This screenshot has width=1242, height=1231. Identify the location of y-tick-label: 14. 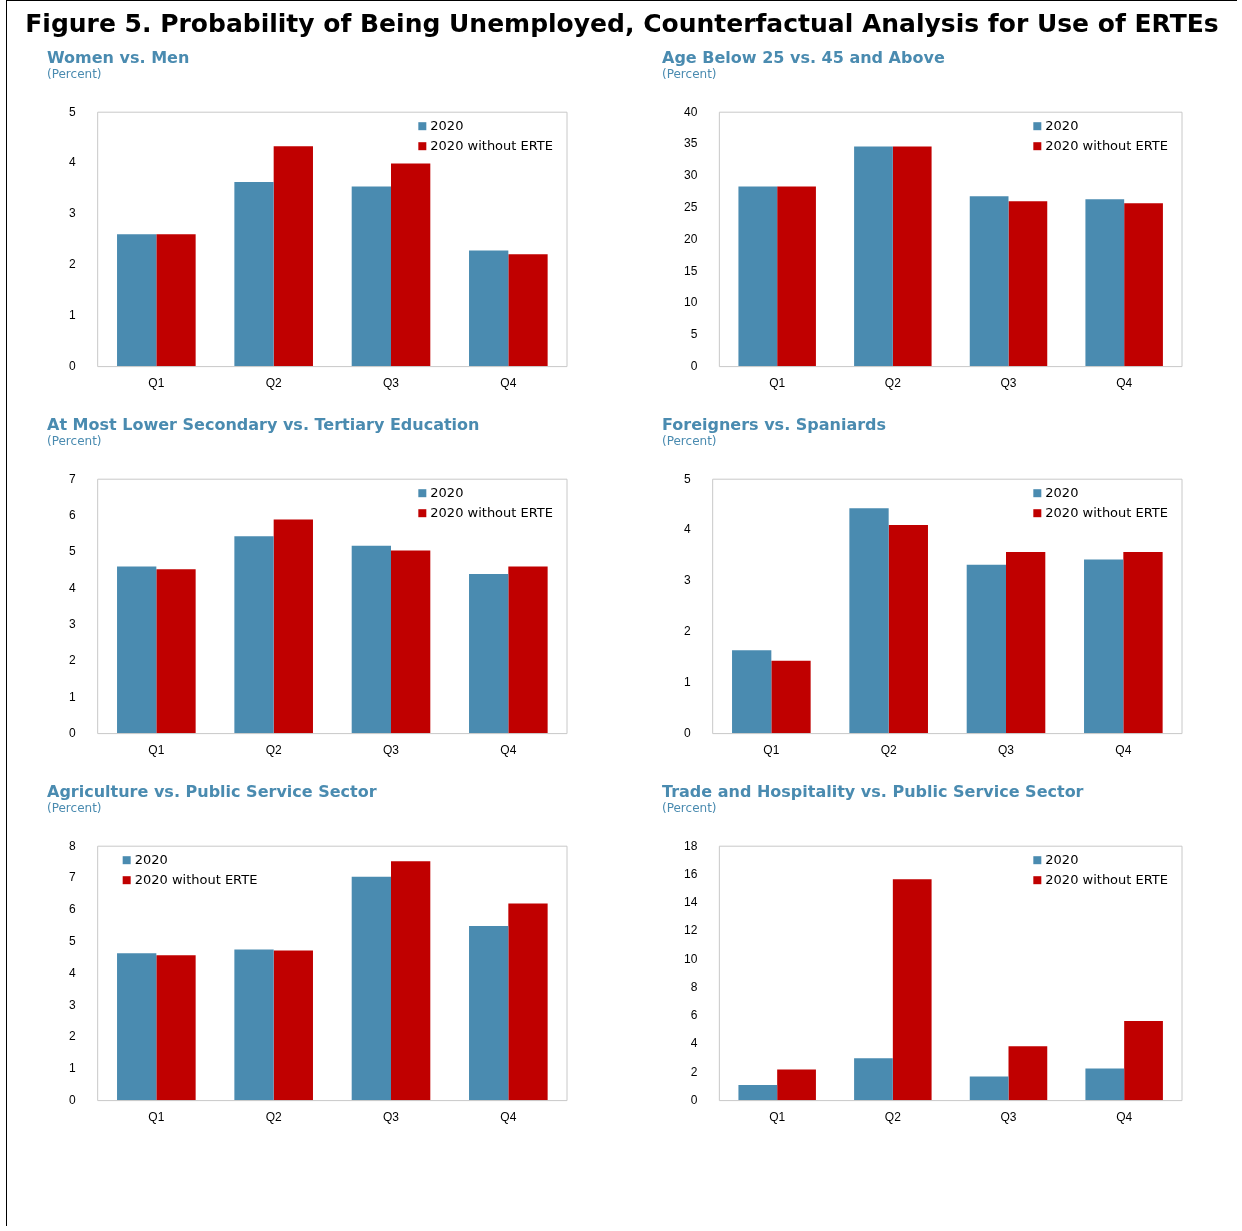
(690, 902).